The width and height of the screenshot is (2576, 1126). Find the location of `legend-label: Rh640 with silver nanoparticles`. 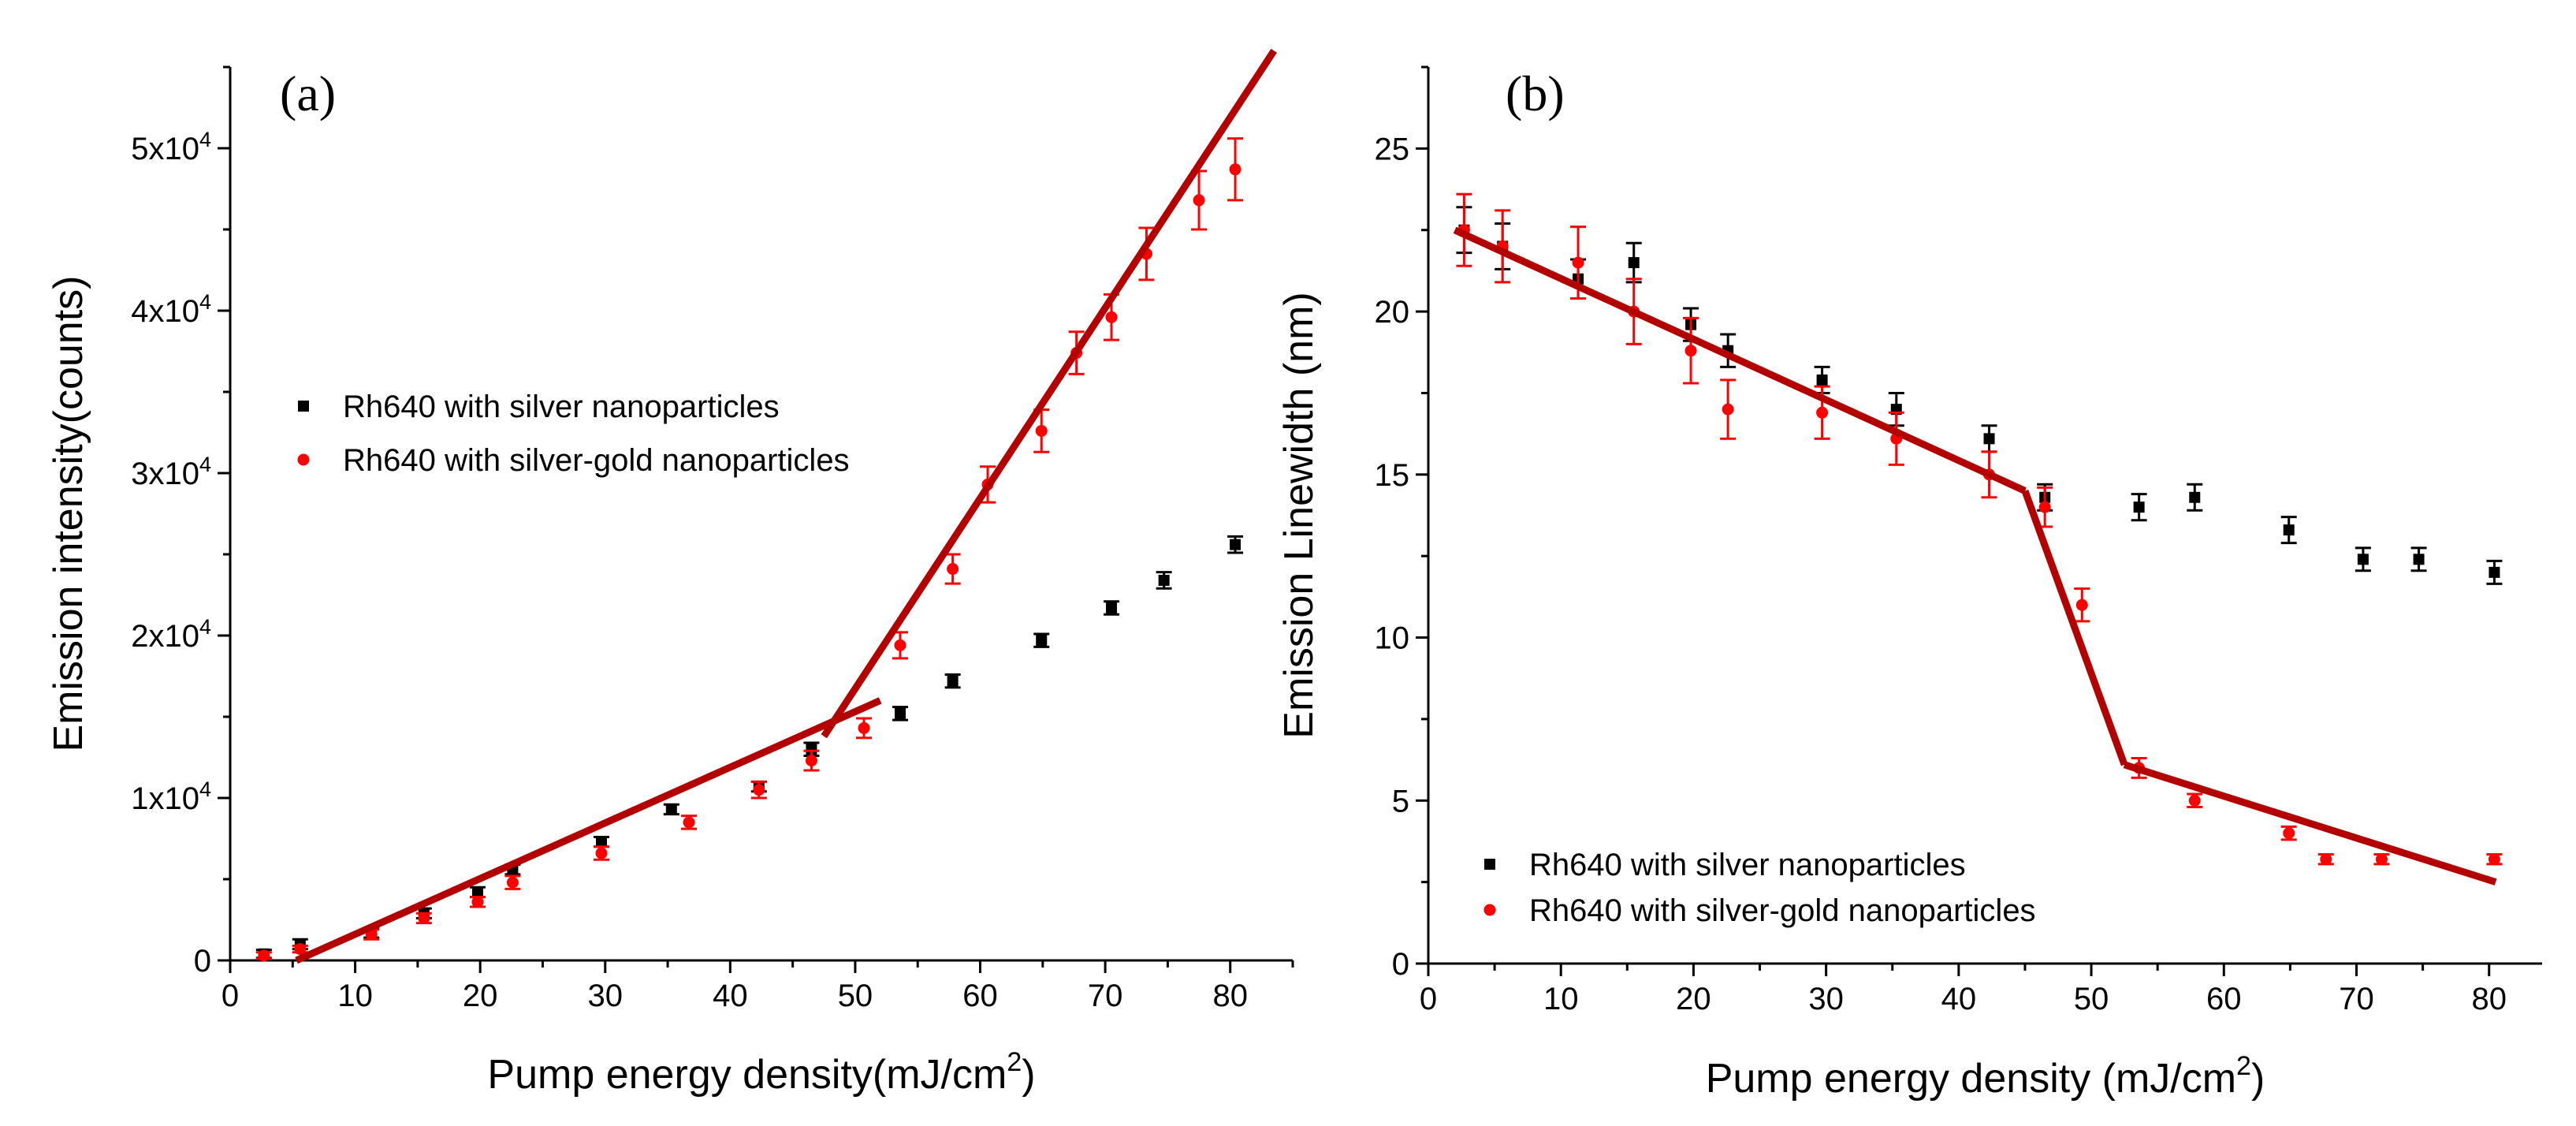

legend-label: Rh640 with silver nanoparticles is located at coordinates (561, 407).